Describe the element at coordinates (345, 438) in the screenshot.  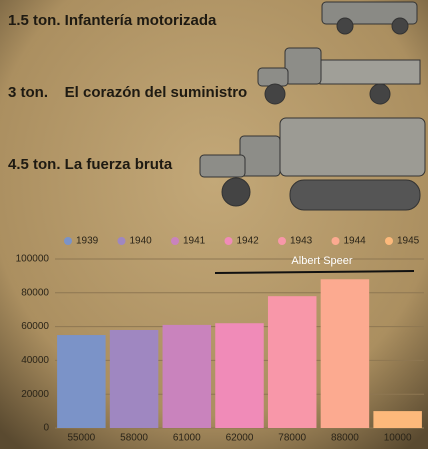
I see `x-tick-label: 88000` at that location.